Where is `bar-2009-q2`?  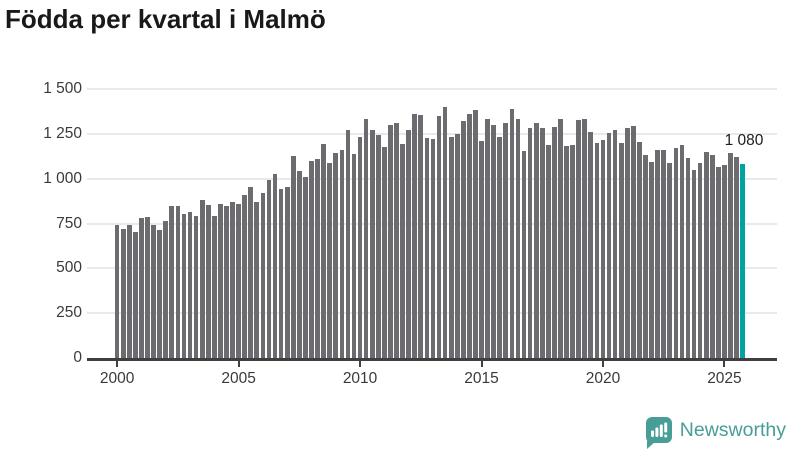 bar-2009-q2 is located at coordinates (342, 253).